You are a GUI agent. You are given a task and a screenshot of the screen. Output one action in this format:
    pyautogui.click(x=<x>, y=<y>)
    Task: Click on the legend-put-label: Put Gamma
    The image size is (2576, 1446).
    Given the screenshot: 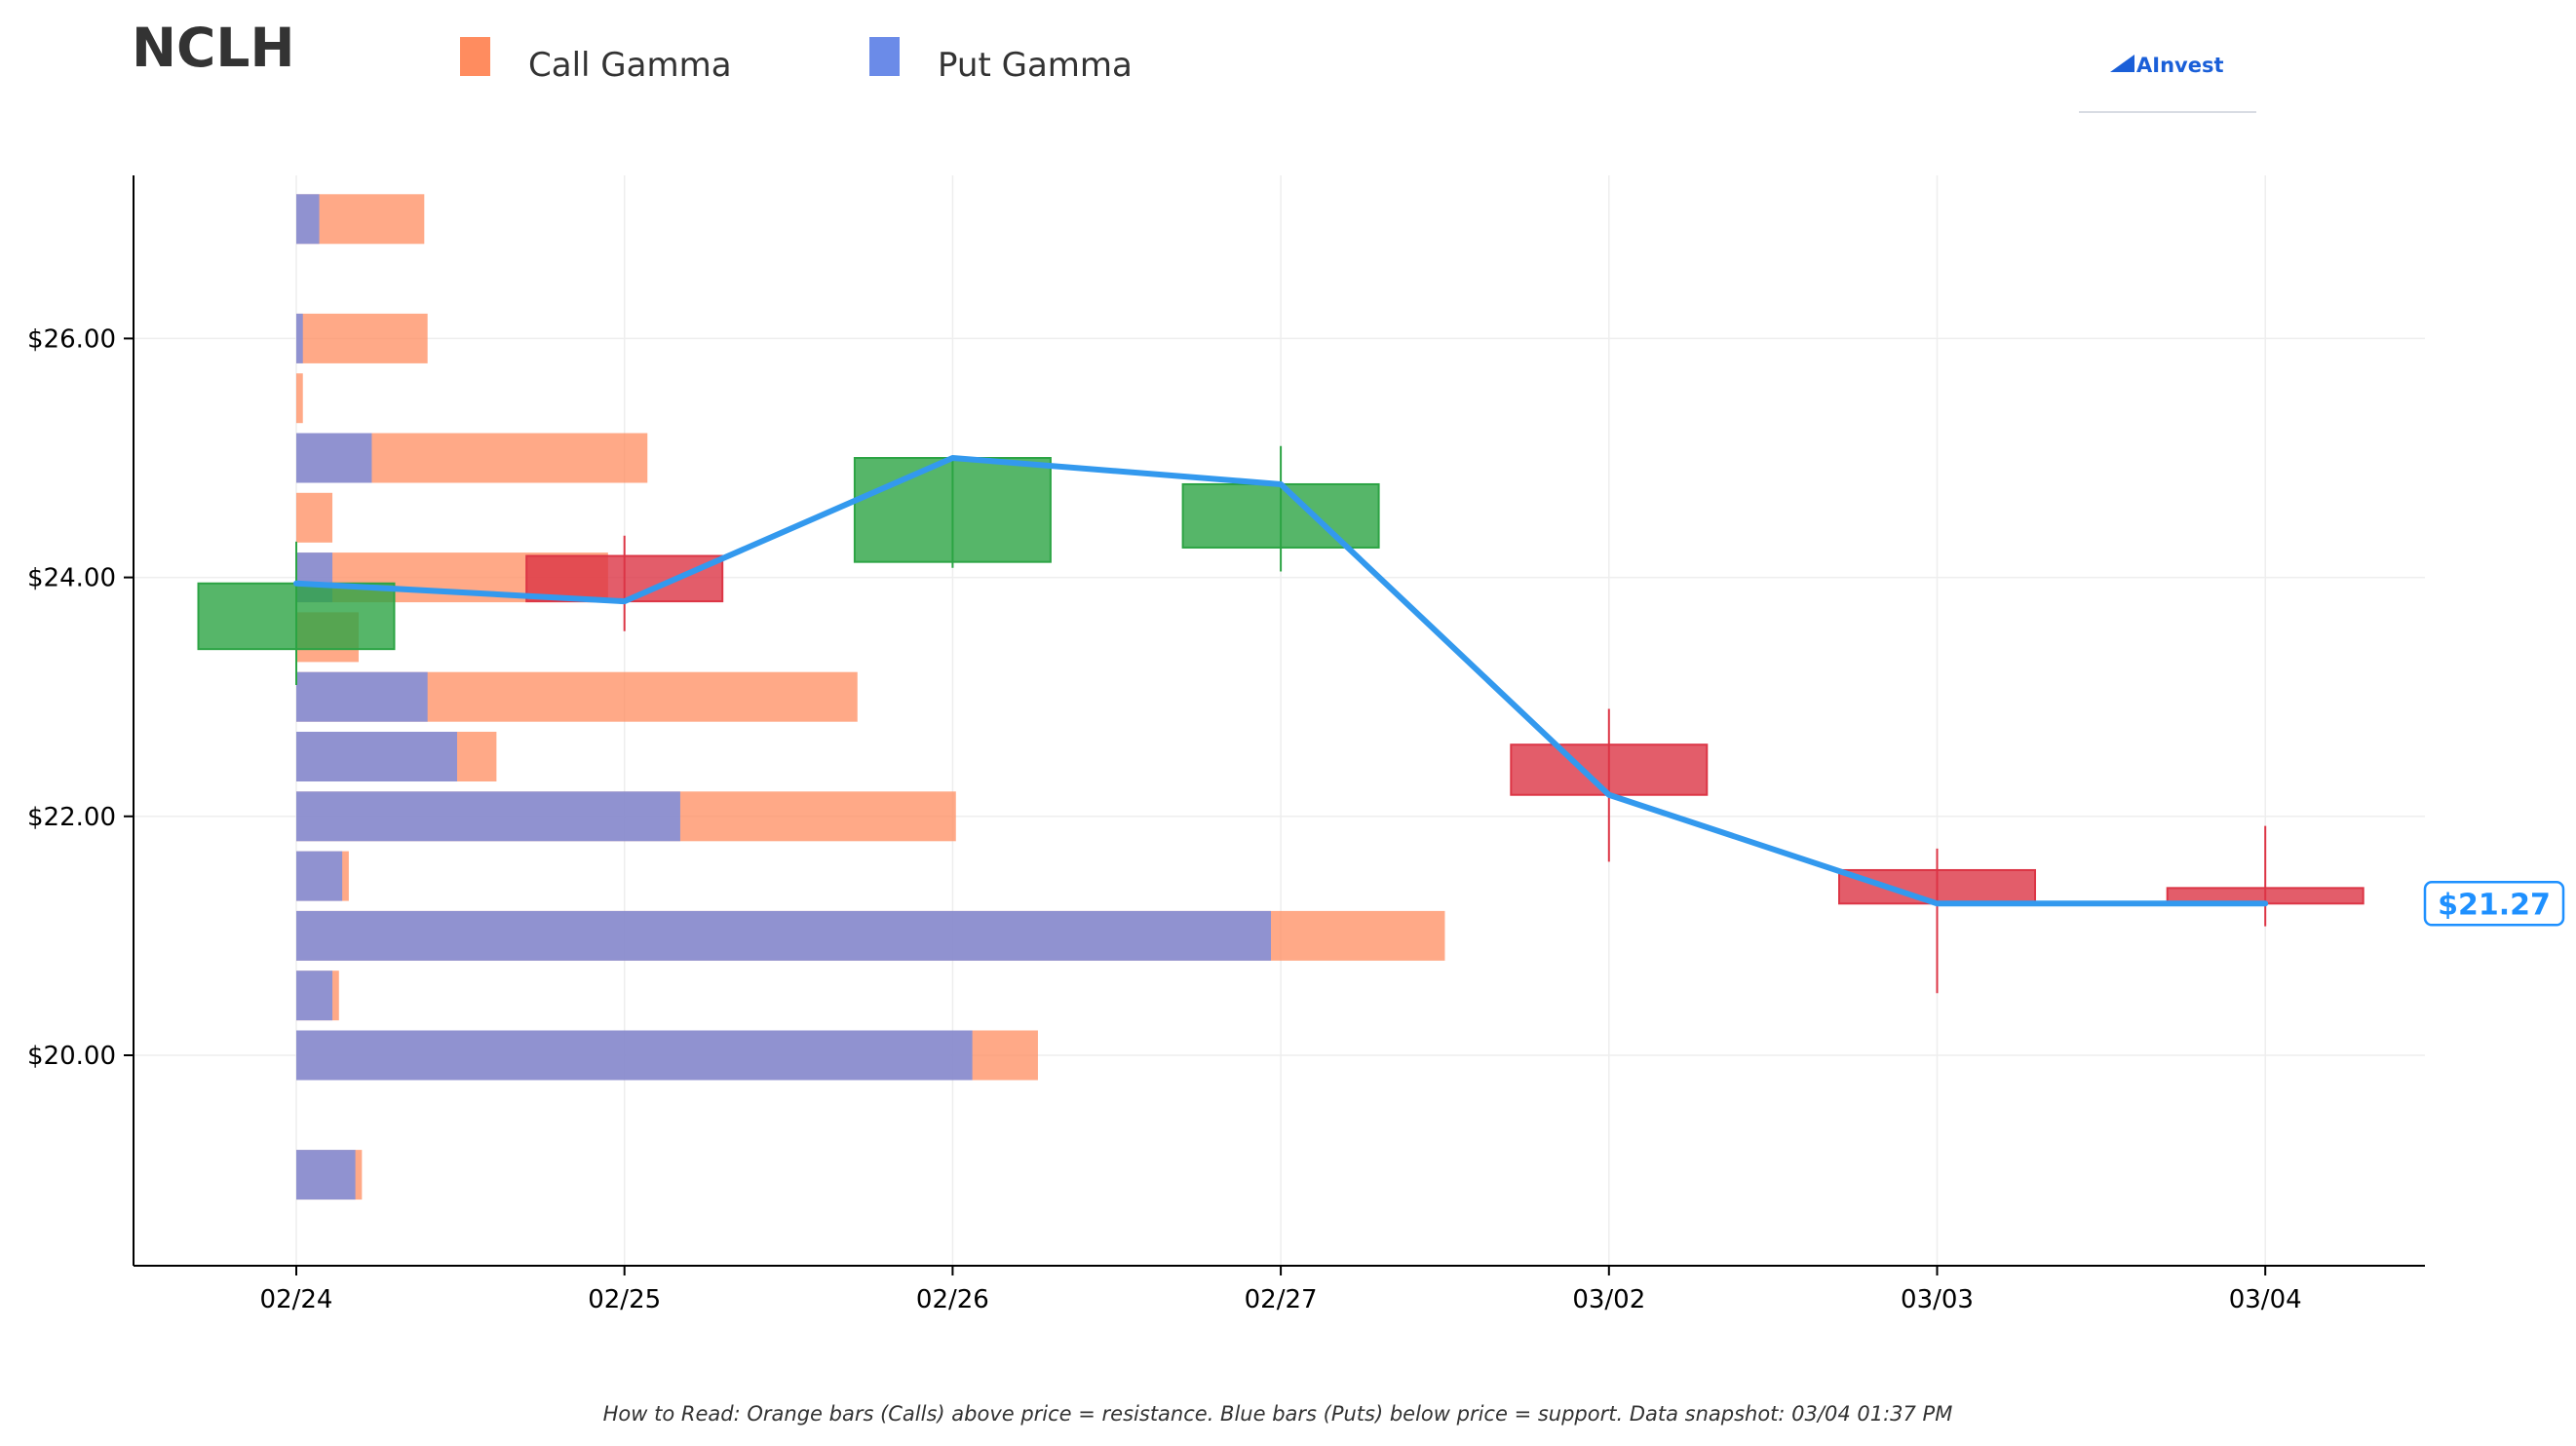 What is the action you would take?
    pyautogui.click(x=1035, y=65)
    